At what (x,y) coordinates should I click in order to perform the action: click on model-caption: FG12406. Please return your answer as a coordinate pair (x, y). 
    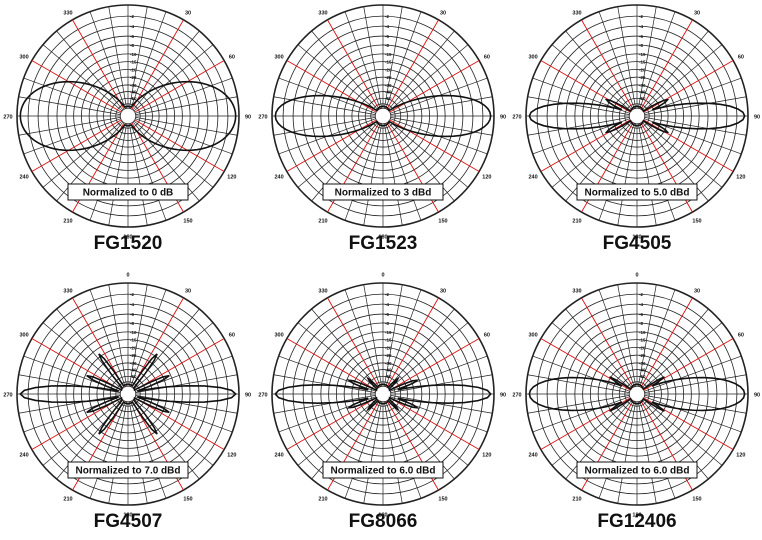
    Looking at the image, I should click on (637, 521).